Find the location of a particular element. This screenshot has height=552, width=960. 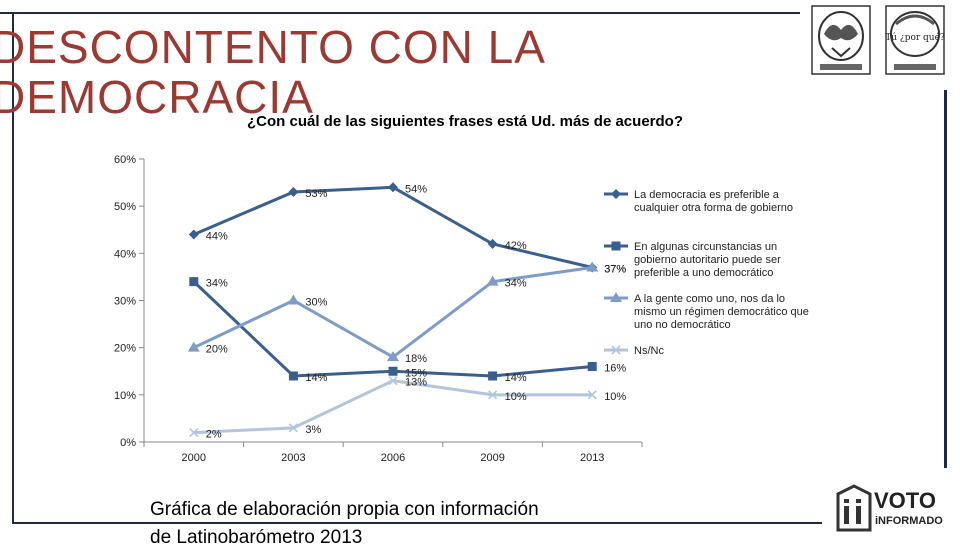

y-tick-label: 40% is located at coordinates (125, 254).